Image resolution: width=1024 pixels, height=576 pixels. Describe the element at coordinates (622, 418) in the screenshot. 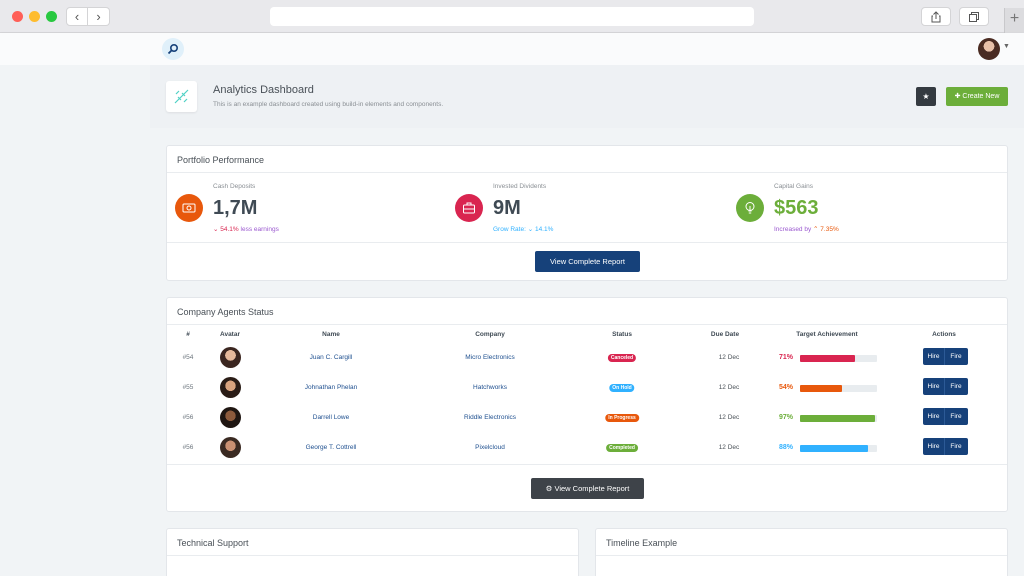

I see `status-badge: In Progress` at that location.